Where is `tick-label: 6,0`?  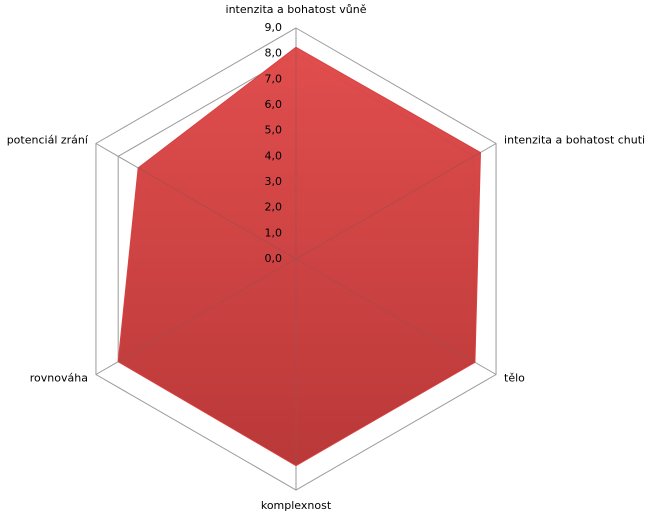 tick-label: 6,0 is located at coordinates (274, 104).